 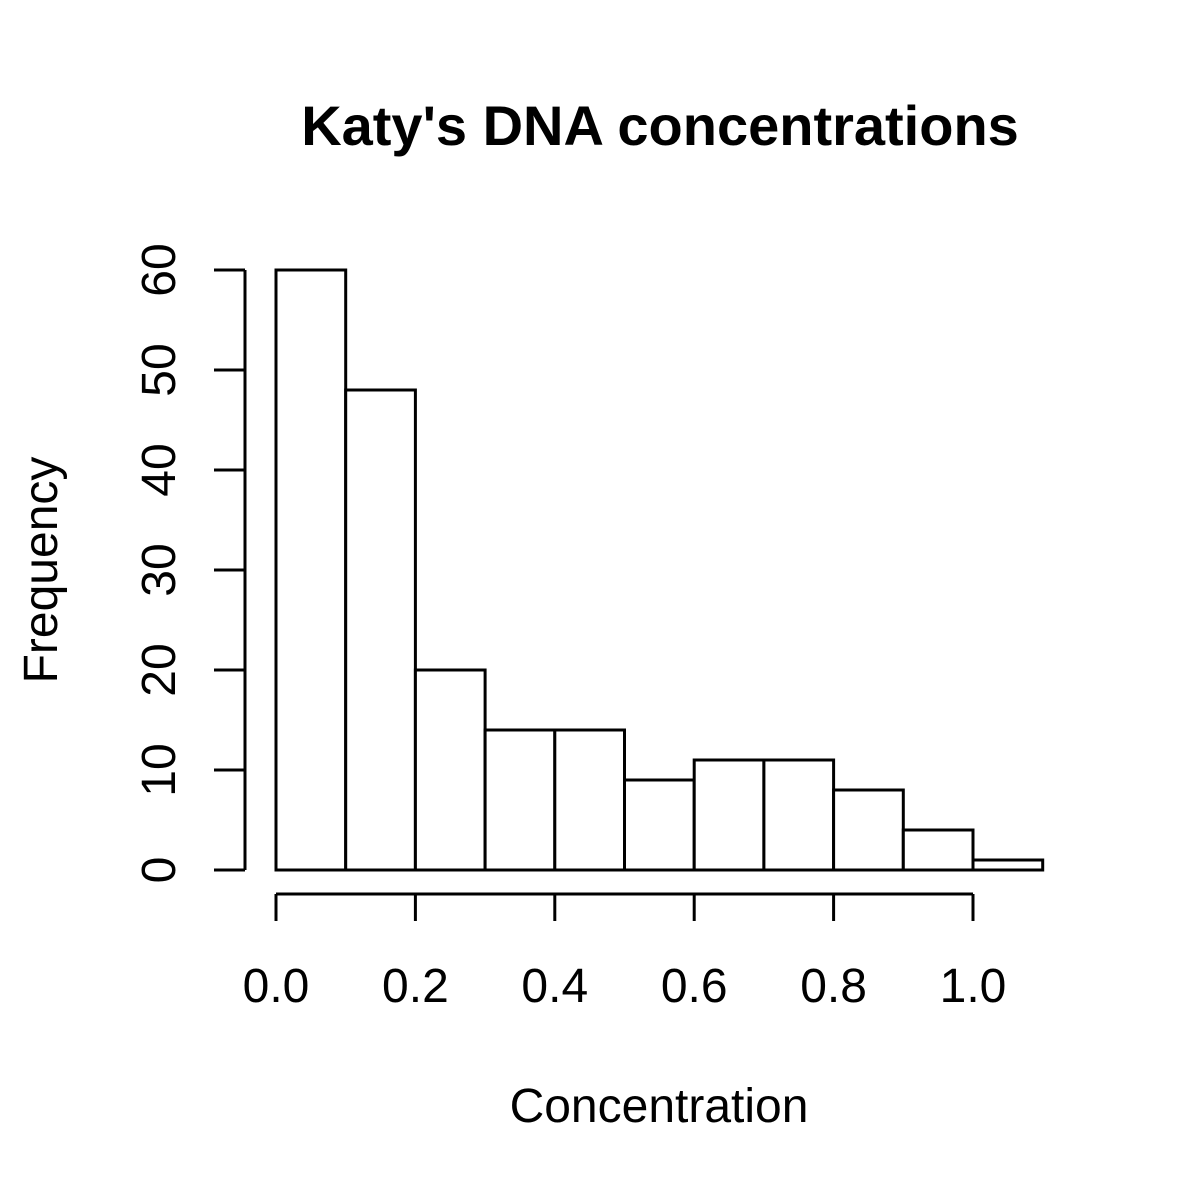 I want to click on x-tick-label: 0.2, so click(x=415, y=986).